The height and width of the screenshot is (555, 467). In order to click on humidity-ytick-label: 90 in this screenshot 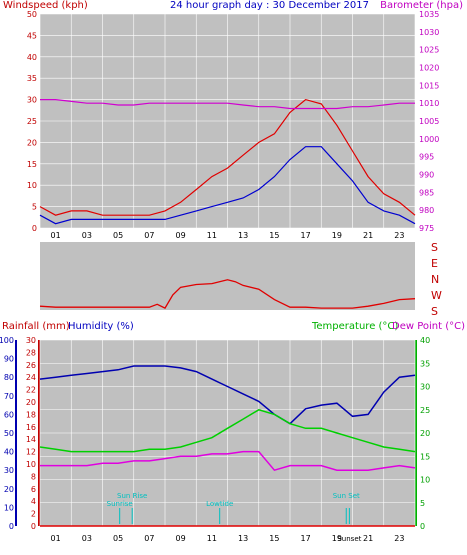, I will do `click(9, 359)`.